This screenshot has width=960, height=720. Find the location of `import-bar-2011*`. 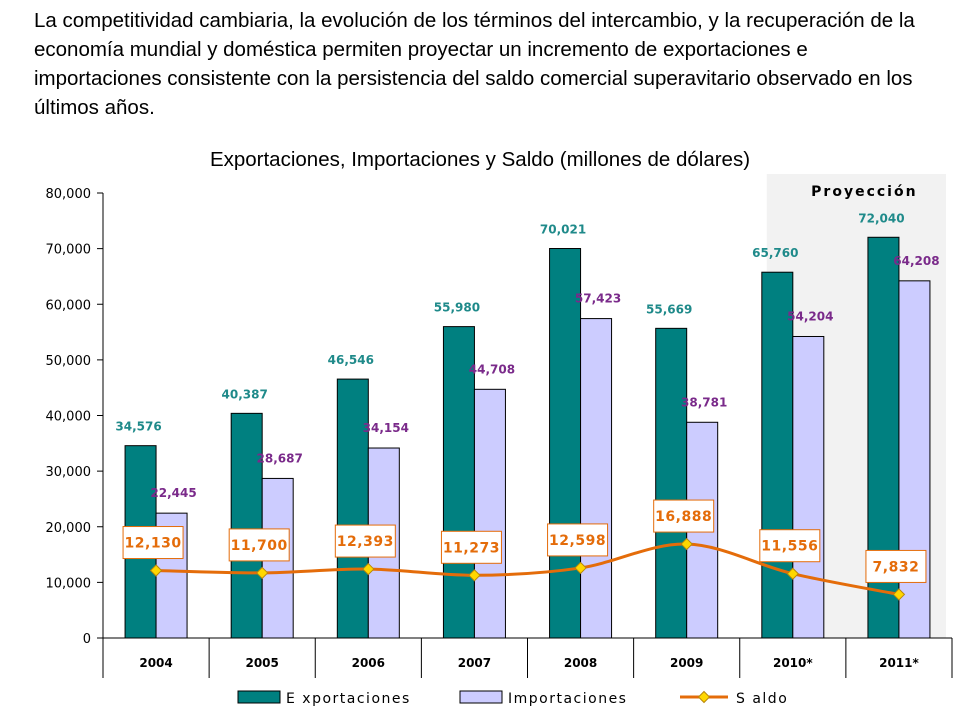

import-bar-2011* is located at coordinates (914, 459).